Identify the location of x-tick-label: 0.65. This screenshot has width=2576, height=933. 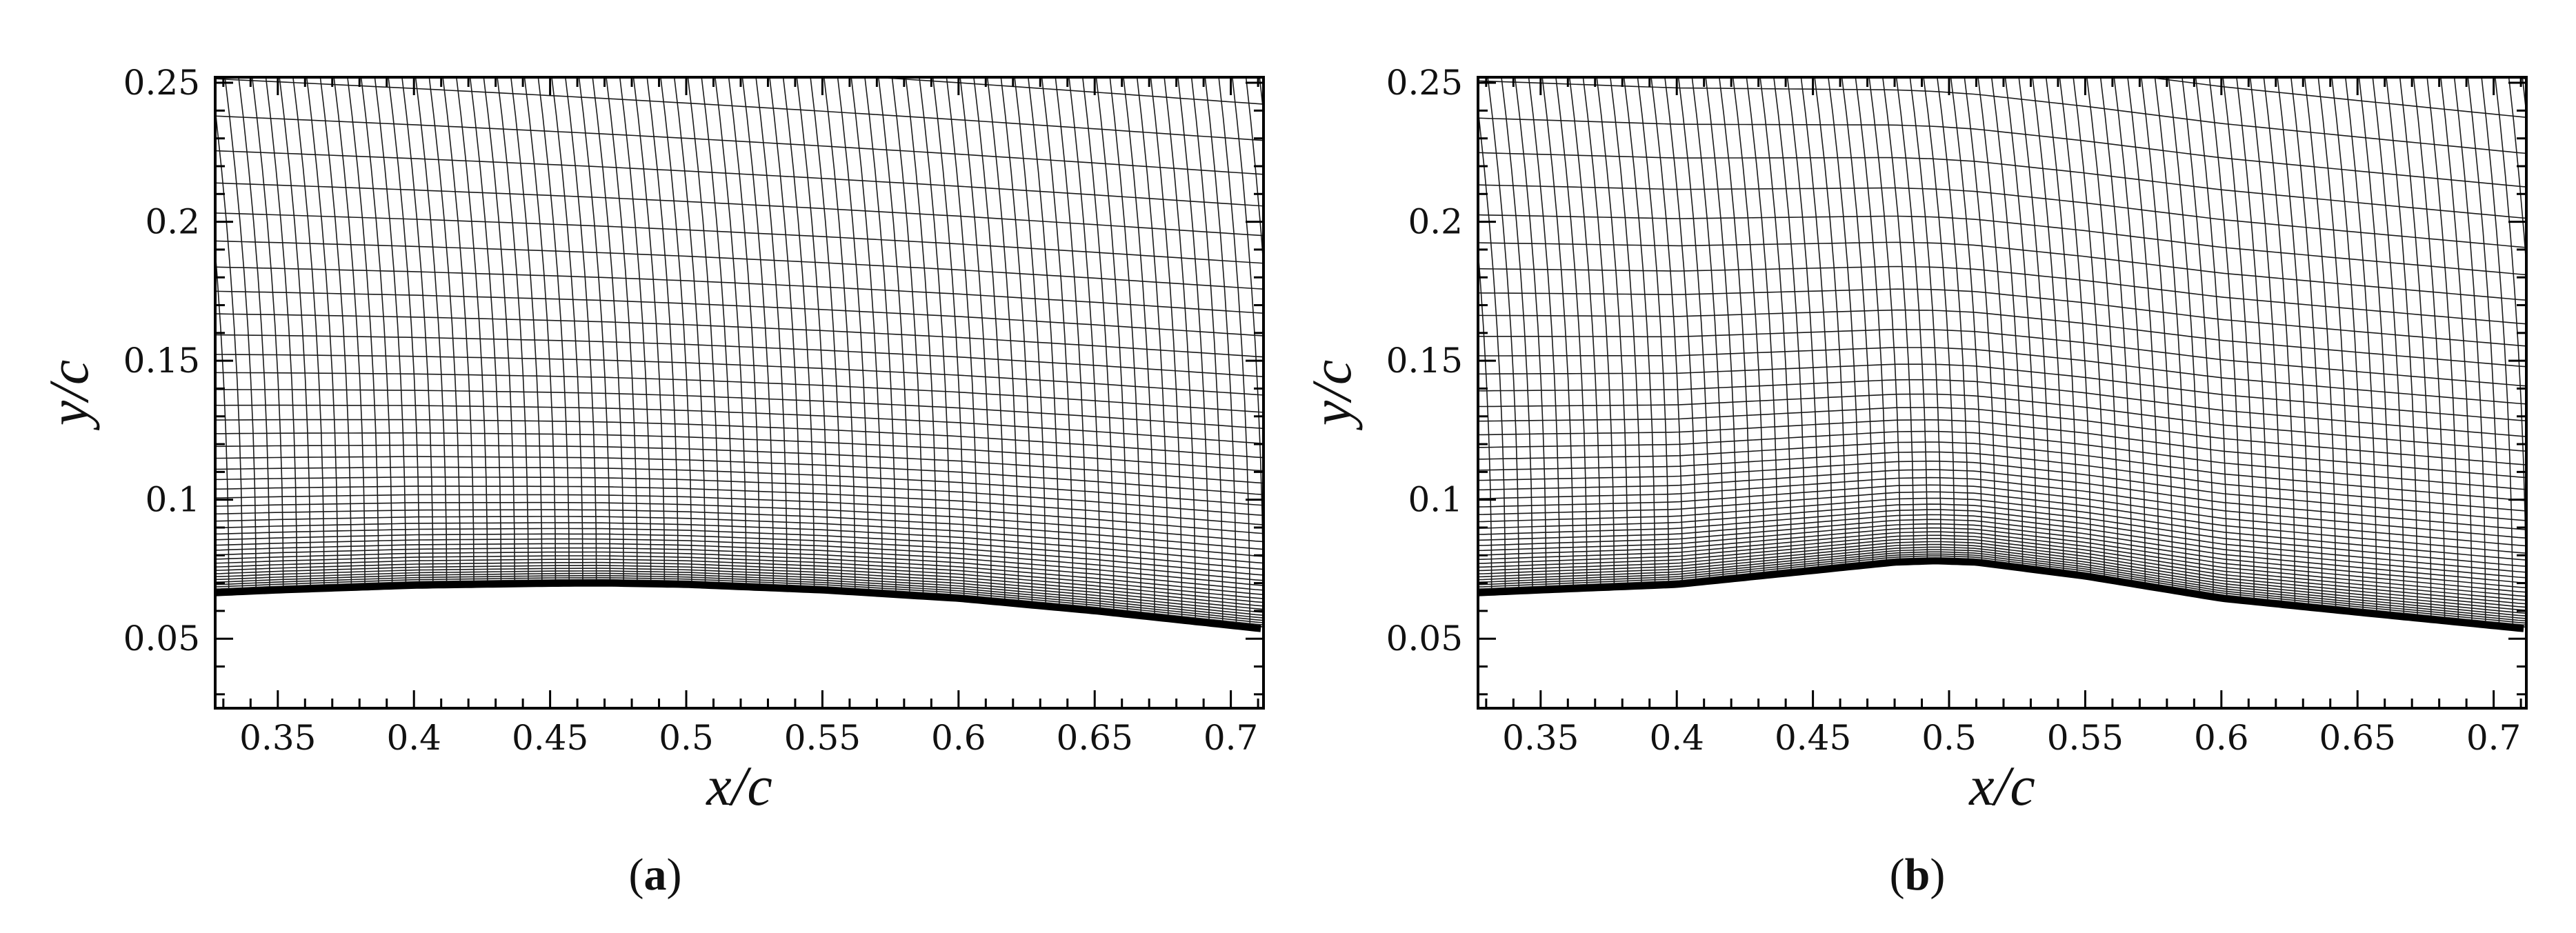
(2357, 738).